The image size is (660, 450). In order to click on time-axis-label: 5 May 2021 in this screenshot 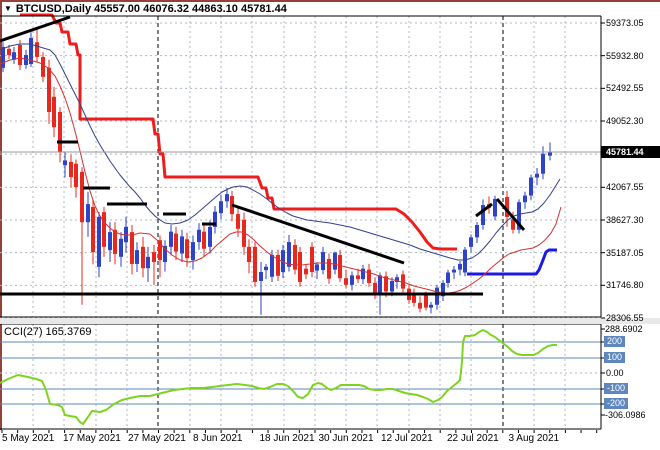, I will do `click(28, 438)`.